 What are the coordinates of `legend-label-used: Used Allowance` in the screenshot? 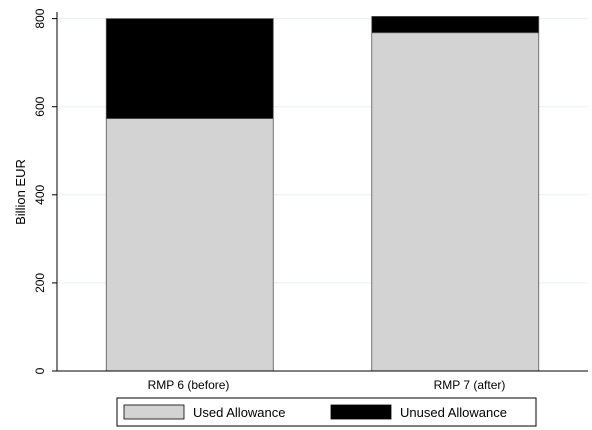 It's located at (239, 412).